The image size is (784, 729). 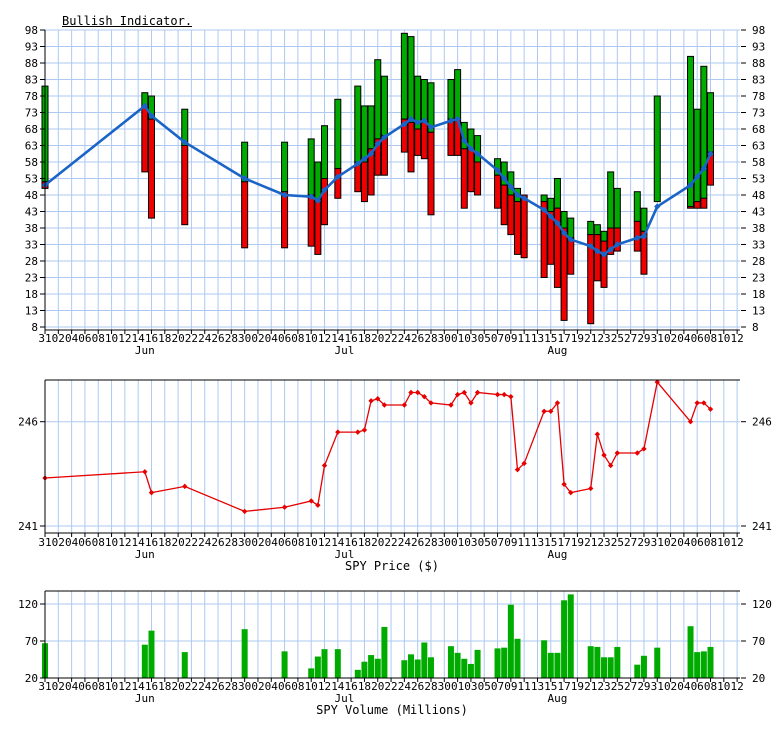 I want to click on svg-text: 78, so click(x=758, y=96).